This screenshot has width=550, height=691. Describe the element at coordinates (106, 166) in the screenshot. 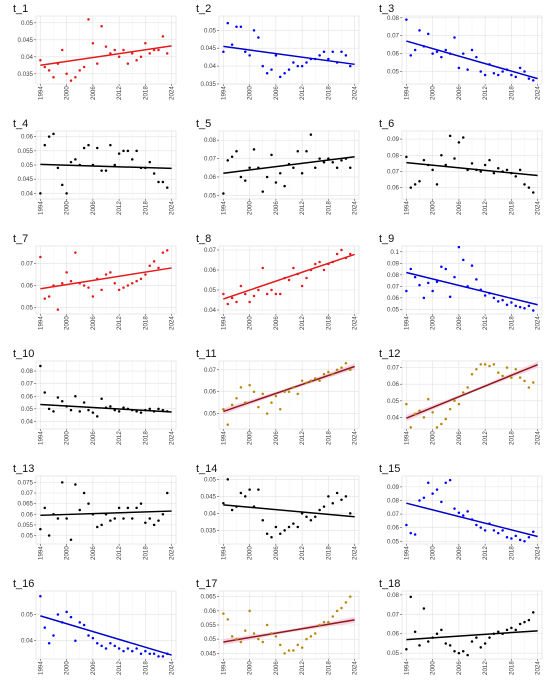

I see `trend-line` at that location.